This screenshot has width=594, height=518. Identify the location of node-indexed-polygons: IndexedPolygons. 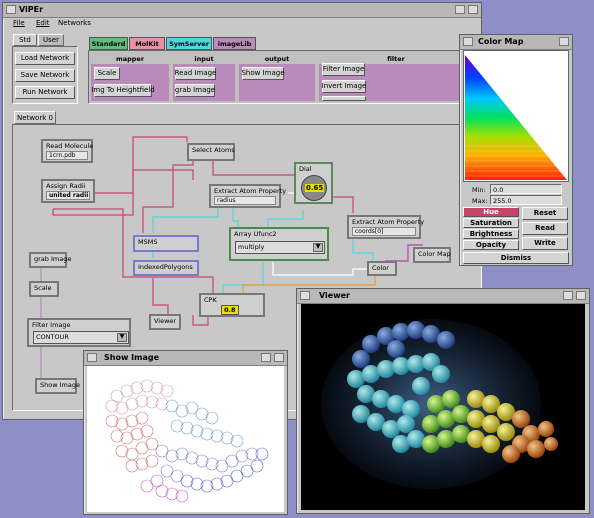
(166, 268).